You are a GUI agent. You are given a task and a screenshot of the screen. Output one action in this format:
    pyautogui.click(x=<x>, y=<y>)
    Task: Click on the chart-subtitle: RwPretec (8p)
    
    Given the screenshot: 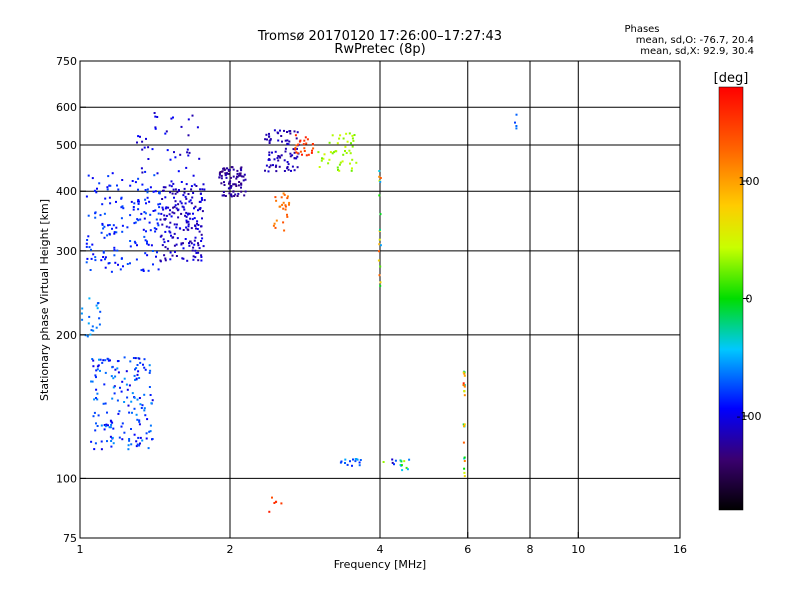 What is the action you would take?
    pyautogui.click(x=379, y=49)
    